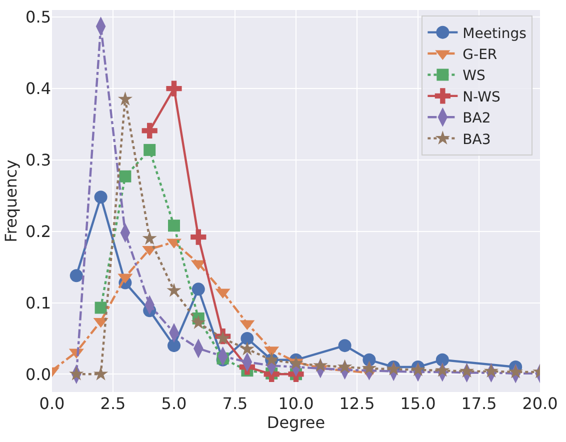  Describe the element at coordinates (38, 231) in the screenshot. I see `y-tick-label: 0.2` at that location.